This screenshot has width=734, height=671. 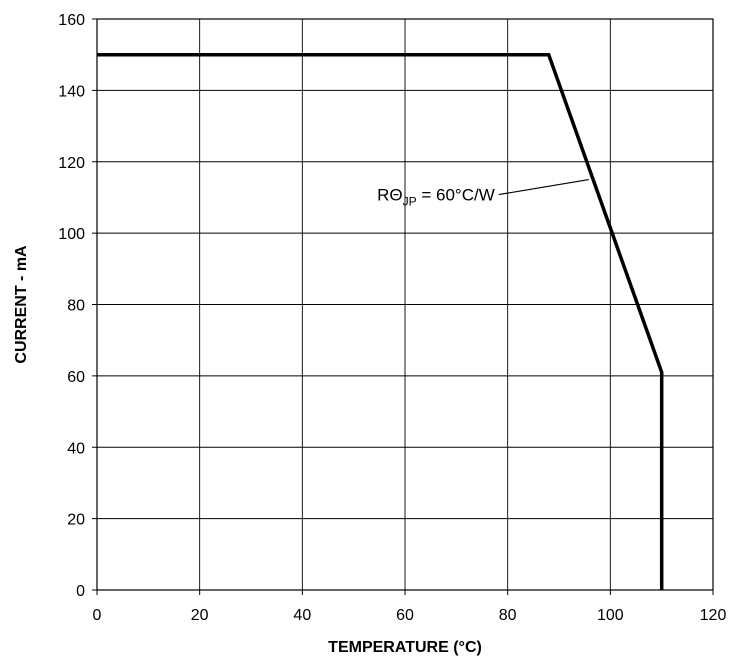 What do you see at coordinates (405, 647) in the screenshot?
I see `x-axis-title: TEMPERATURE (°C)` at bounding box center [405, 647].